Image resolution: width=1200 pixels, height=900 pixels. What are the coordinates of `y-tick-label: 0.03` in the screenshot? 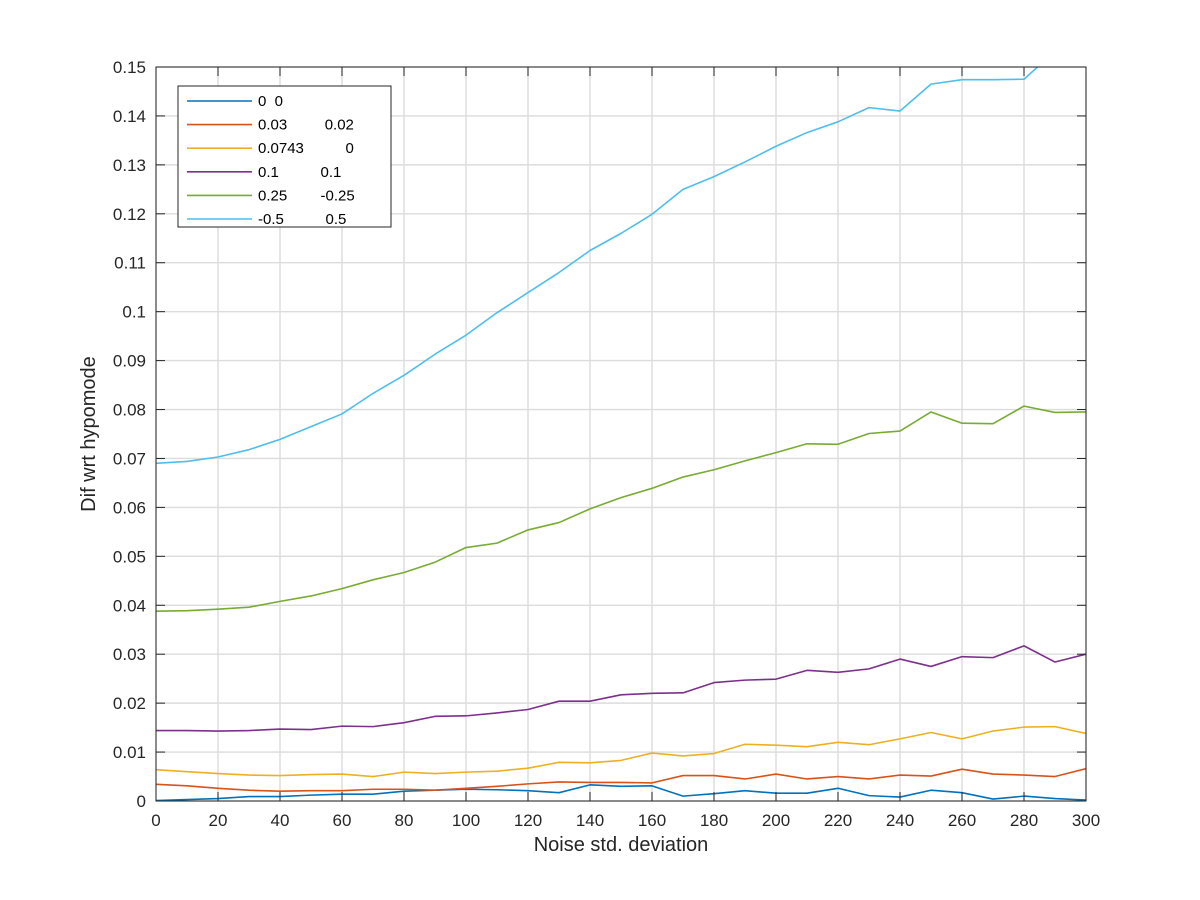 It's located at (129, 654).